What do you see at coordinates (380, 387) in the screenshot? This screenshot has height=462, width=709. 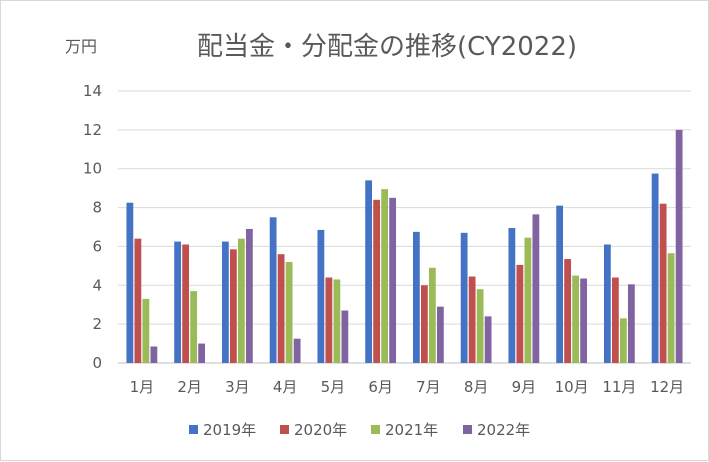 I see `x-tick-label: 6月` at bounding box center [380, 387].